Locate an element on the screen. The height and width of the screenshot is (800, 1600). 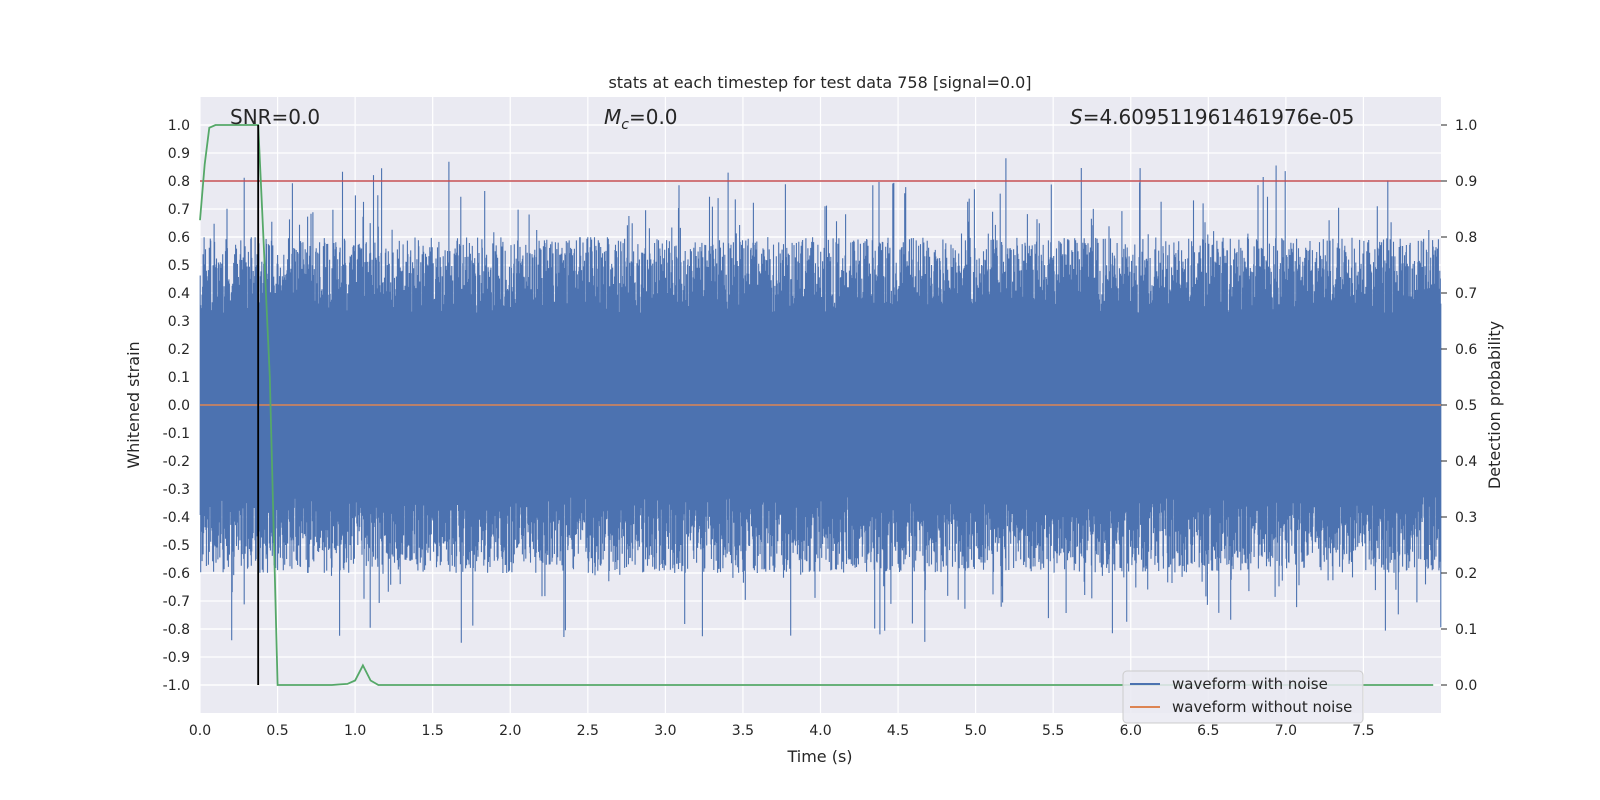
x-tick-label: 6.5 is located at coordinates (1208, 731).